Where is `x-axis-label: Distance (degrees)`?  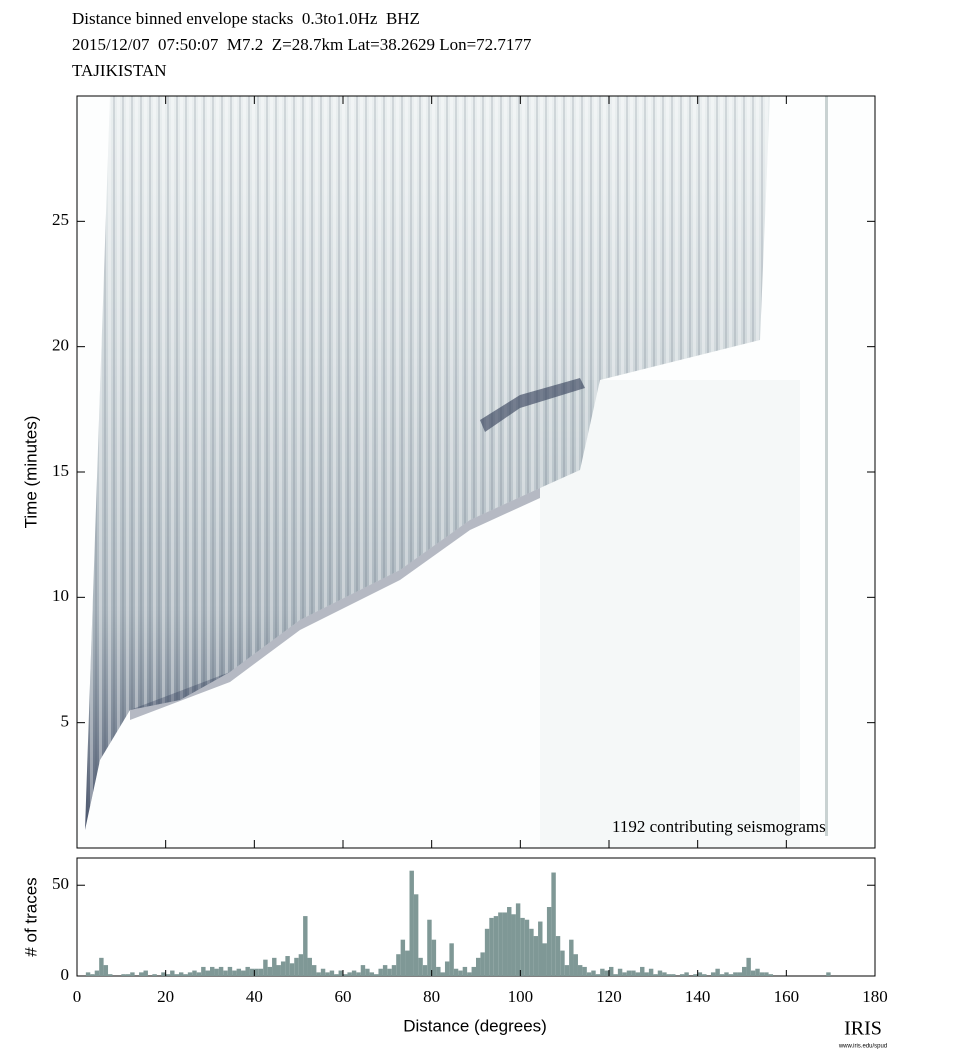
x-axis-label: Distance (degrees) is located at coordinates (475, 1025).